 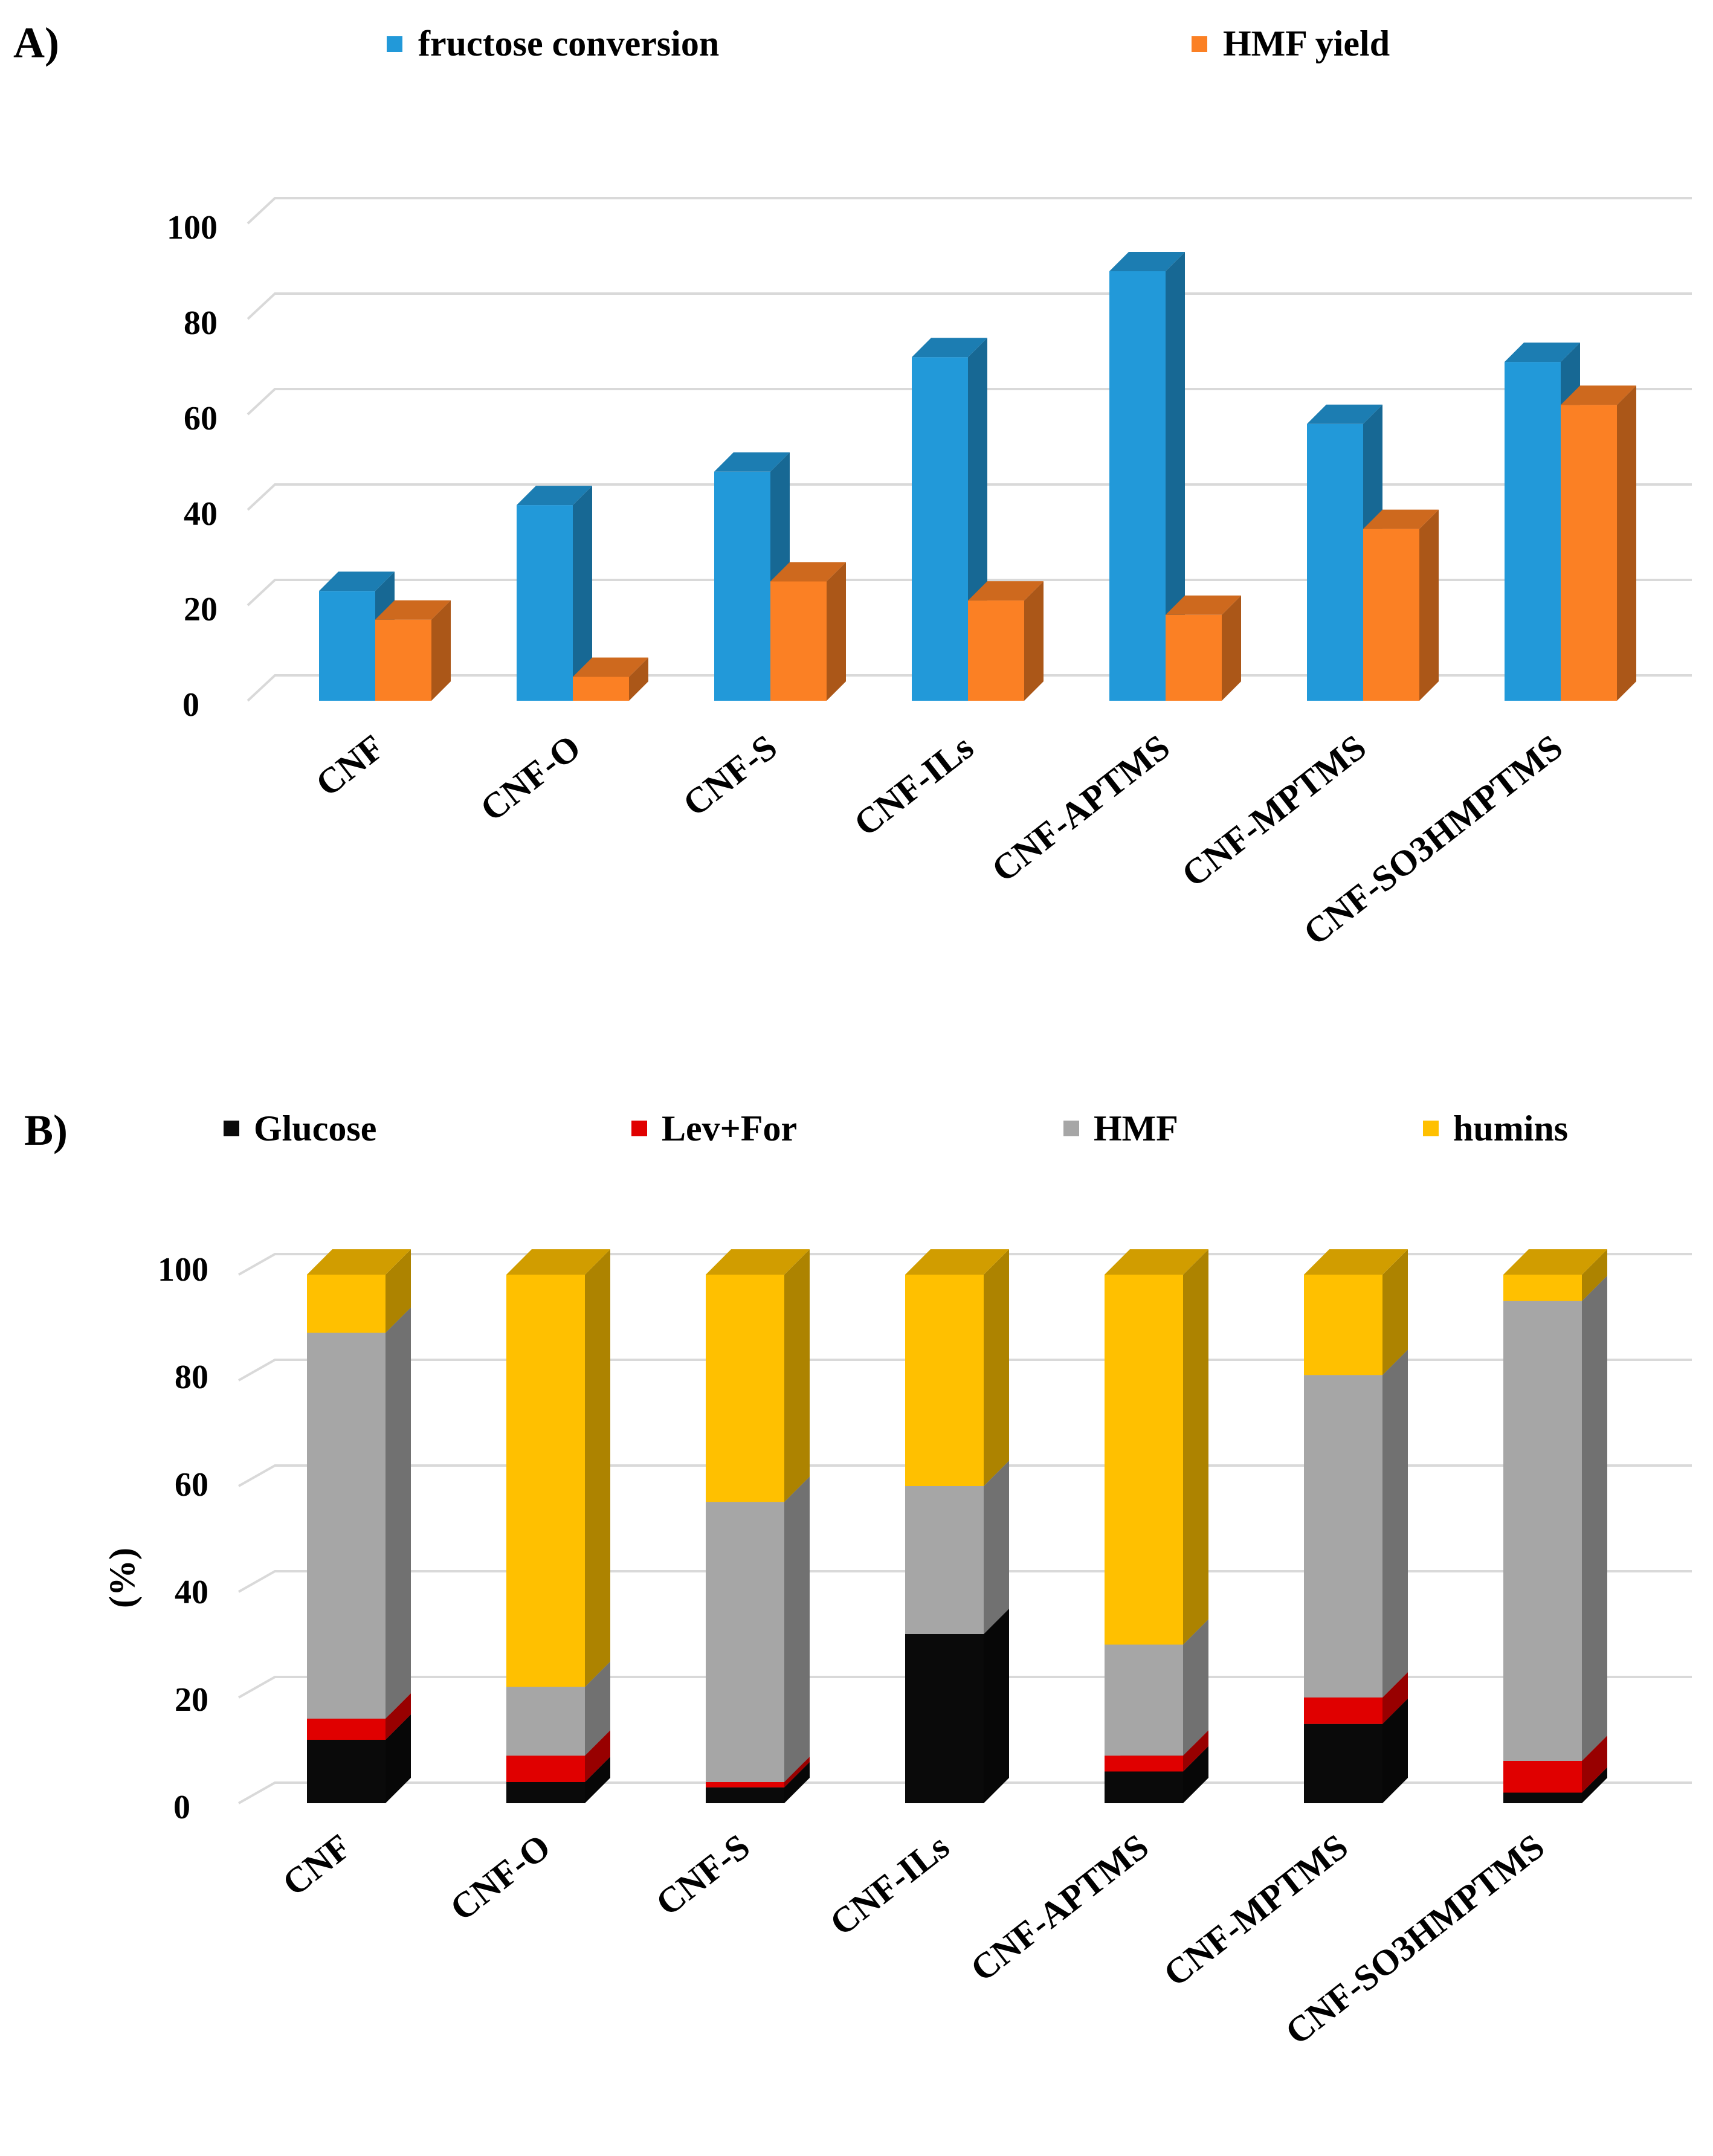 I want to click on bar-segment-humins-cnf-mptms-side, so click(x=1395, y=1312).